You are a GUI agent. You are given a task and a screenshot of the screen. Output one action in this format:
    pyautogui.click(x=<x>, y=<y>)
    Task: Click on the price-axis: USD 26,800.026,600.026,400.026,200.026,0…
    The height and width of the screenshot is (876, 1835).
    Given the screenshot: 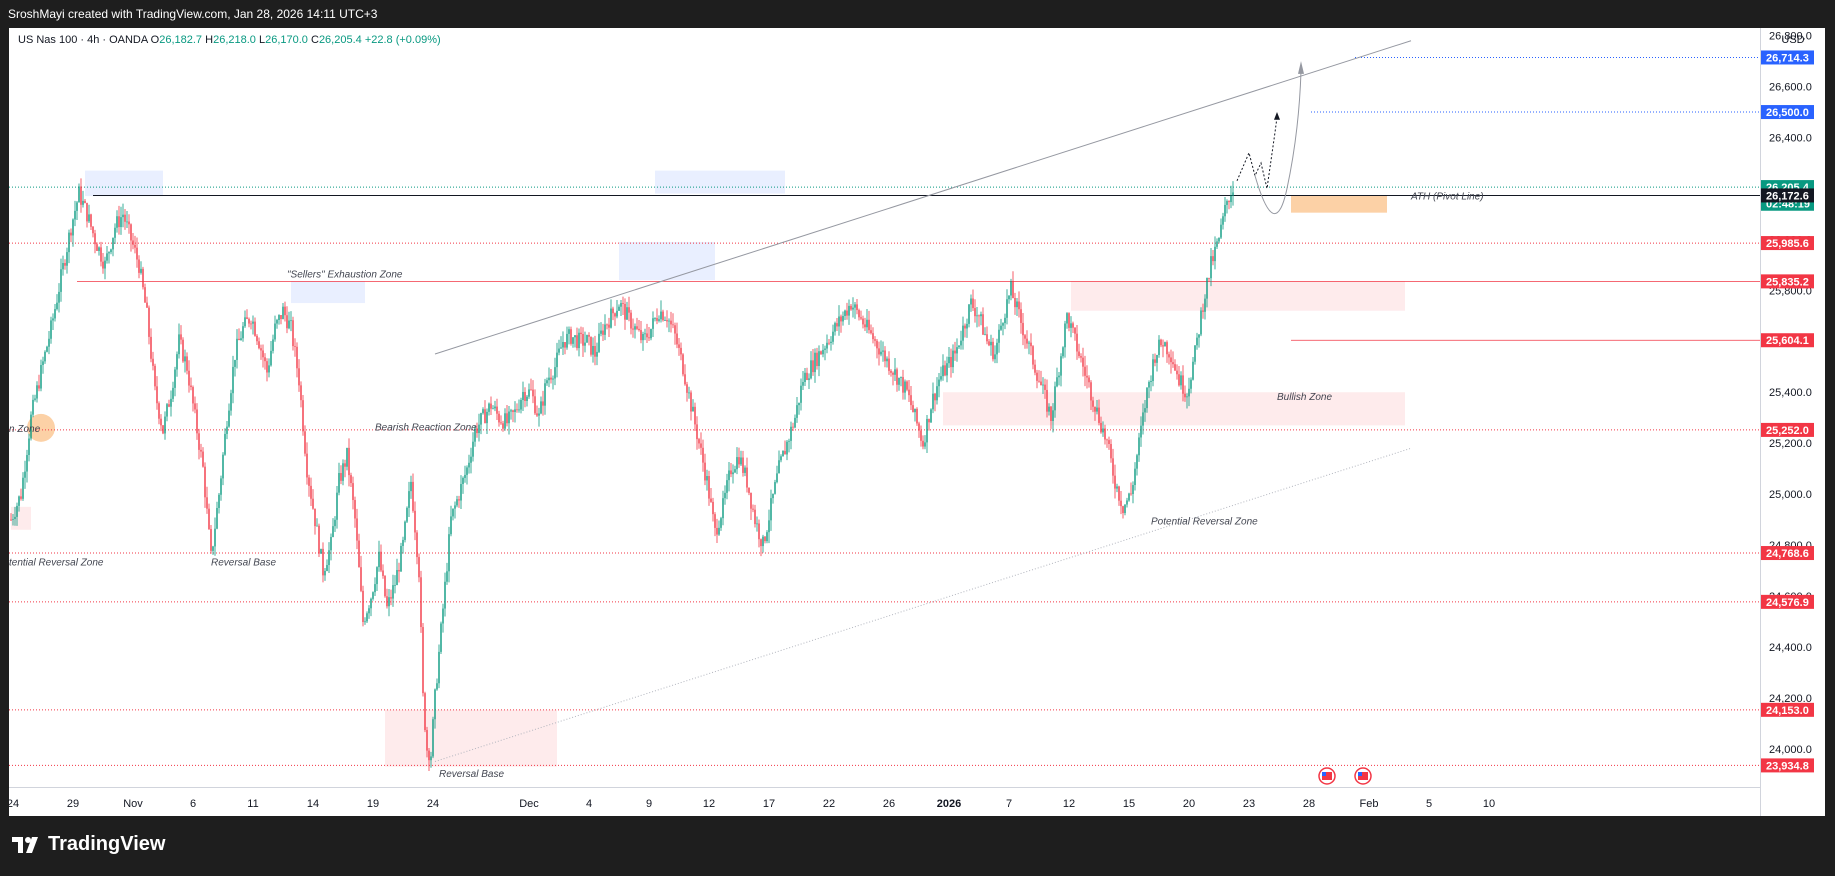 What is the action you would take?
    pyautogui.click(x=1792, y=422)
    